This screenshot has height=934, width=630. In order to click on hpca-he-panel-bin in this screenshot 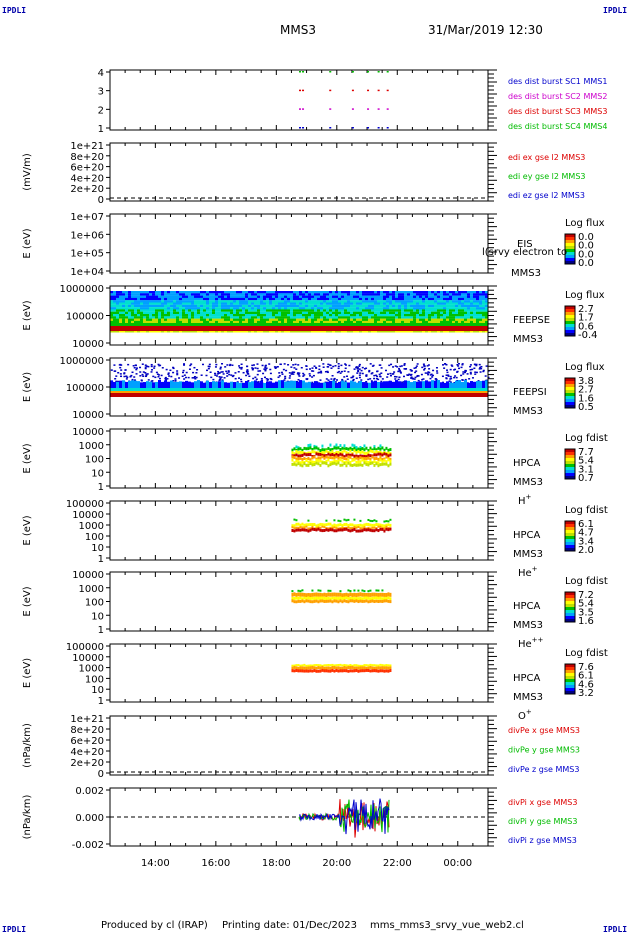, I will do `click(310, 528)`.